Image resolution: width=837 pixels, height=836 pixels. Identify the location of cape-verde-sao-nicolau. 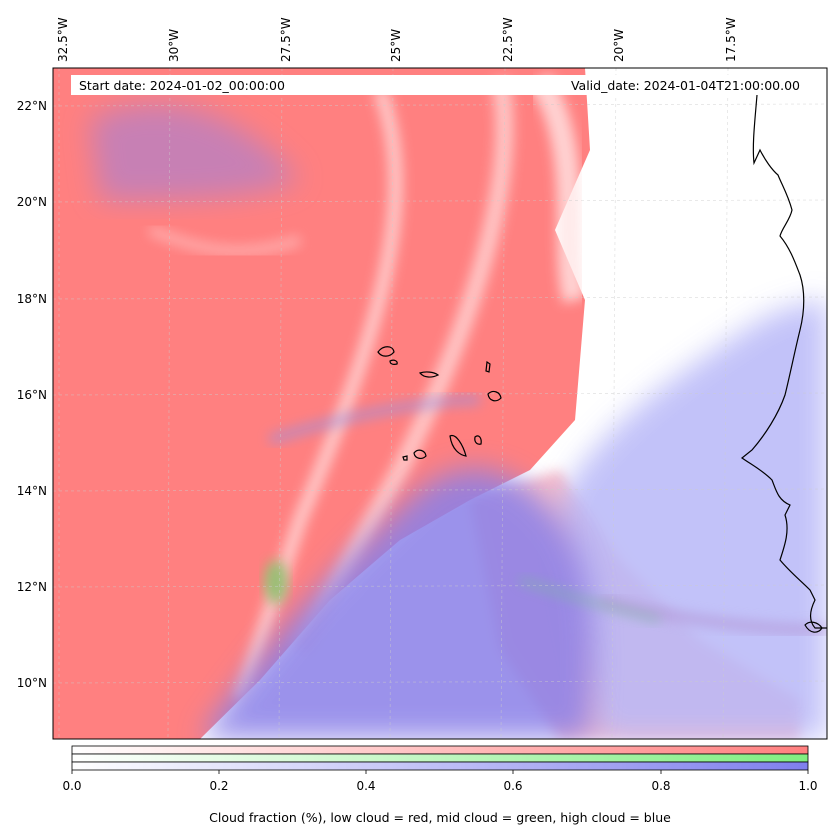
(429, 374).